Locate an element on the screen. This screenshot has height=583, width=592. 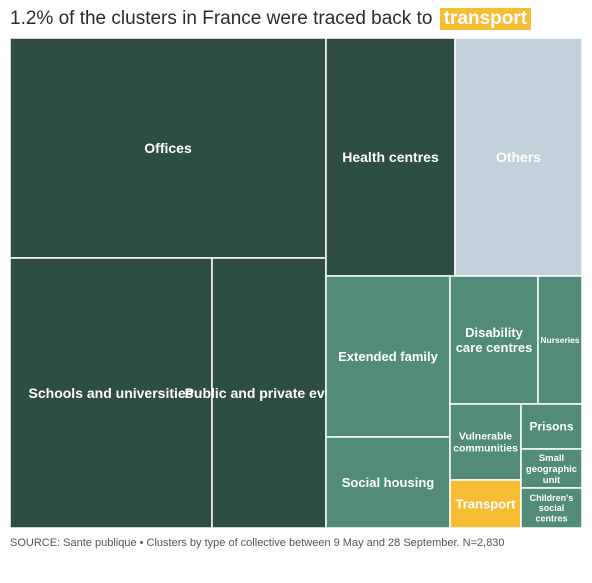
tile-label-disability-care-centres: Disability care centres is located at coordinates (494, 340).